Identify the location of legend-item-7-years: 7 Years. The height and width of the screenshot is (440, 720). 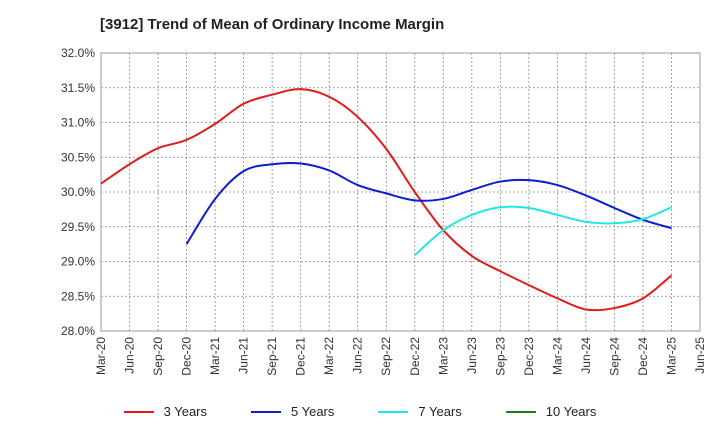
(420, 411).